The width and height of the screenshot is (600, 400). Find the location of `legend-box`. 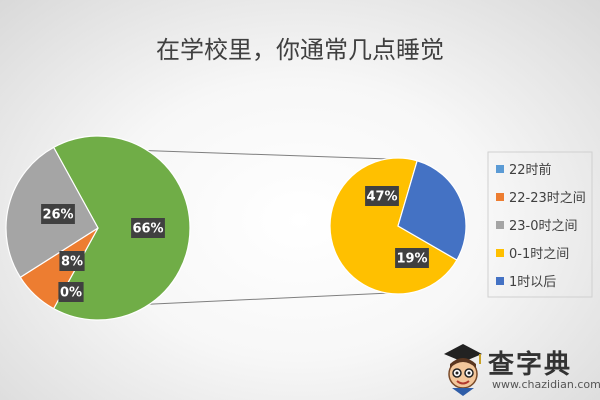

legend-box is located at coordinates (540, 224).